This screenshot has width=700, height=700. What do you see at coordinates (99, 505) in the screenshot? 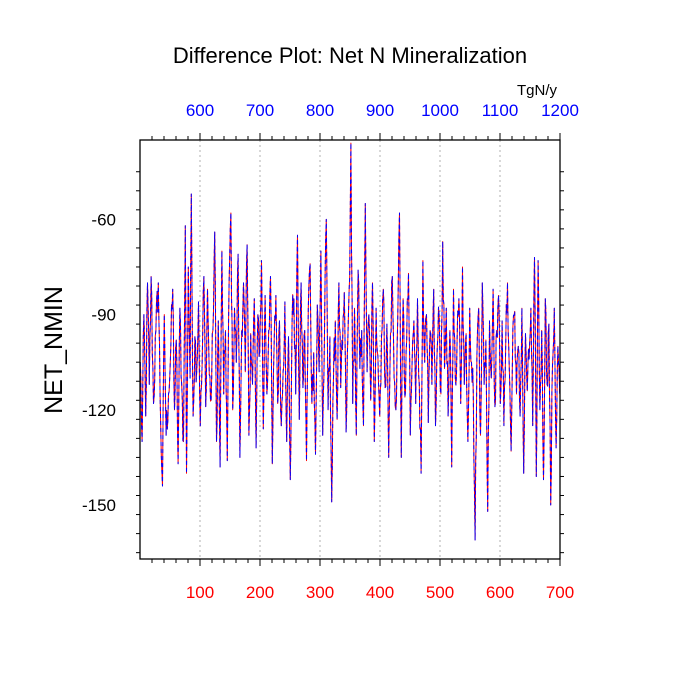
I see `y-tick-label: -150` at bounding box center [99, 505].